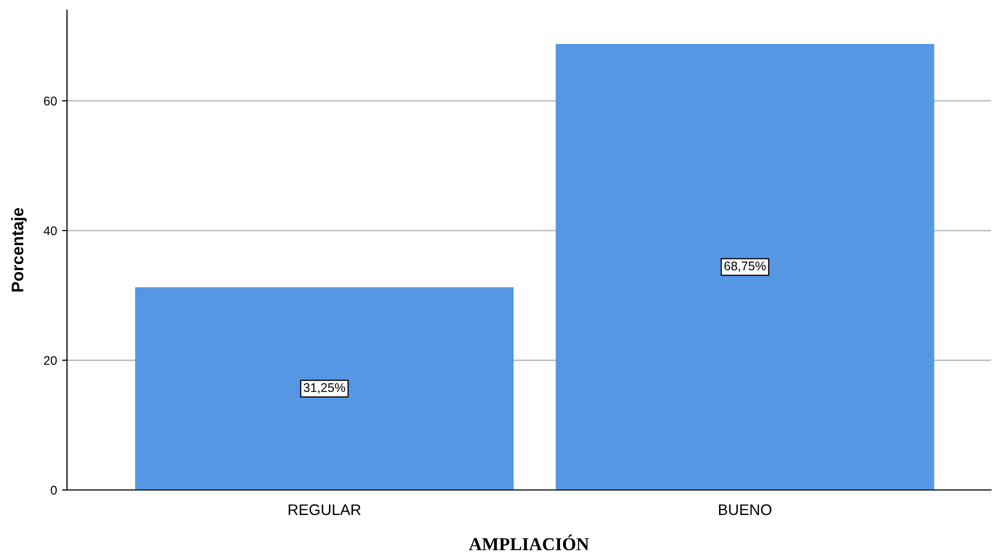  What do you see at coordinates (50, 231) in the screenshot?
I see `y-tick-label: 40` at bounding box center [50, 231].